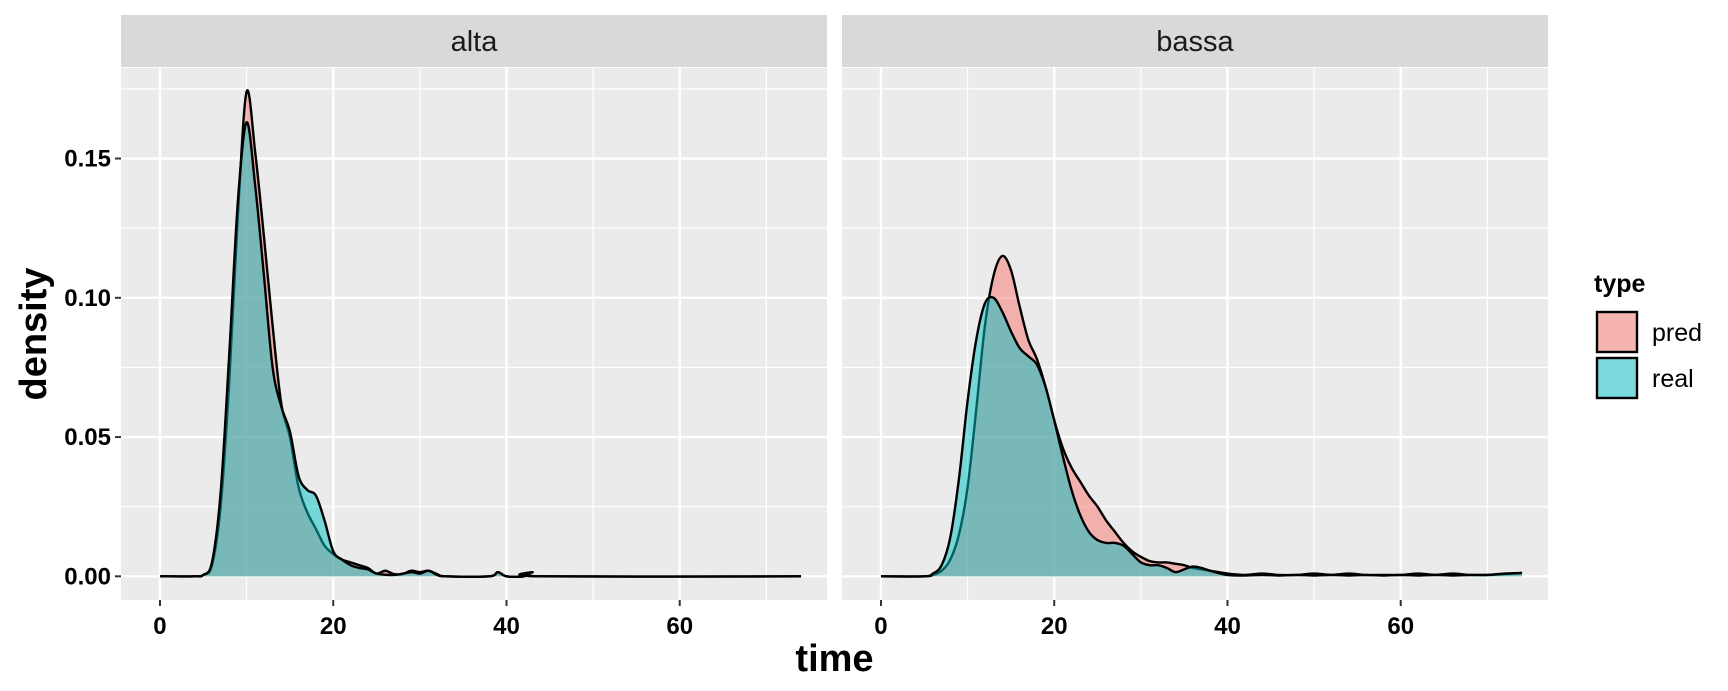 The height and width of the screenshot is (691, 1728). Describe the element at coordinates (87, 298) in the screenshot. I see `y-tick-label: 0.10` at that location.